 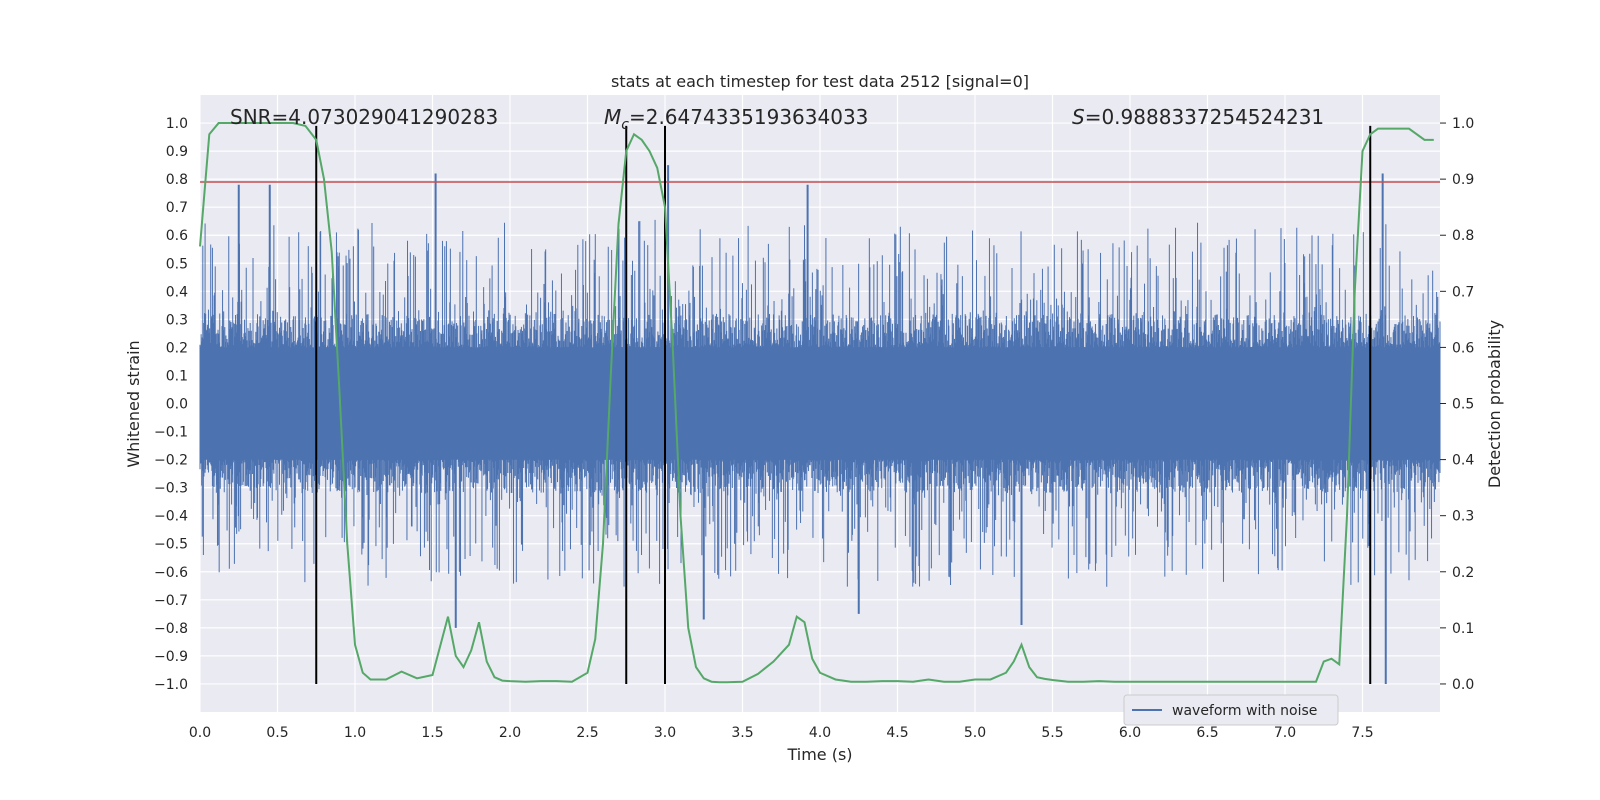 What do you see at coordinates (177, 348) in the screenshot?
I see `y-left-tick-label-8: 0.2` at bounding box center [177, 348].